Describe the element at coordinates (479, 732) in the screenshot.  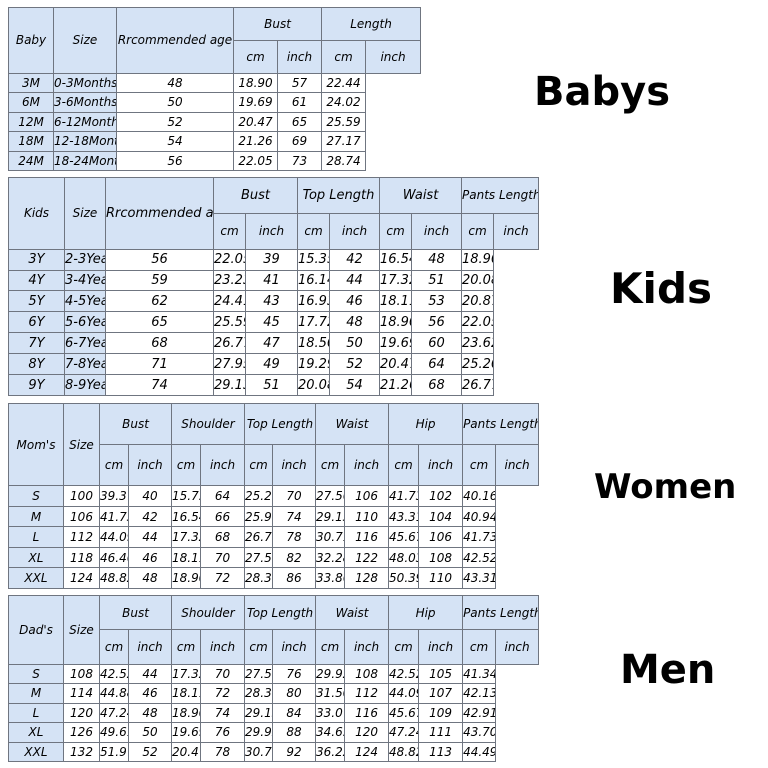
I see `value-cell: 43.70` at that location.